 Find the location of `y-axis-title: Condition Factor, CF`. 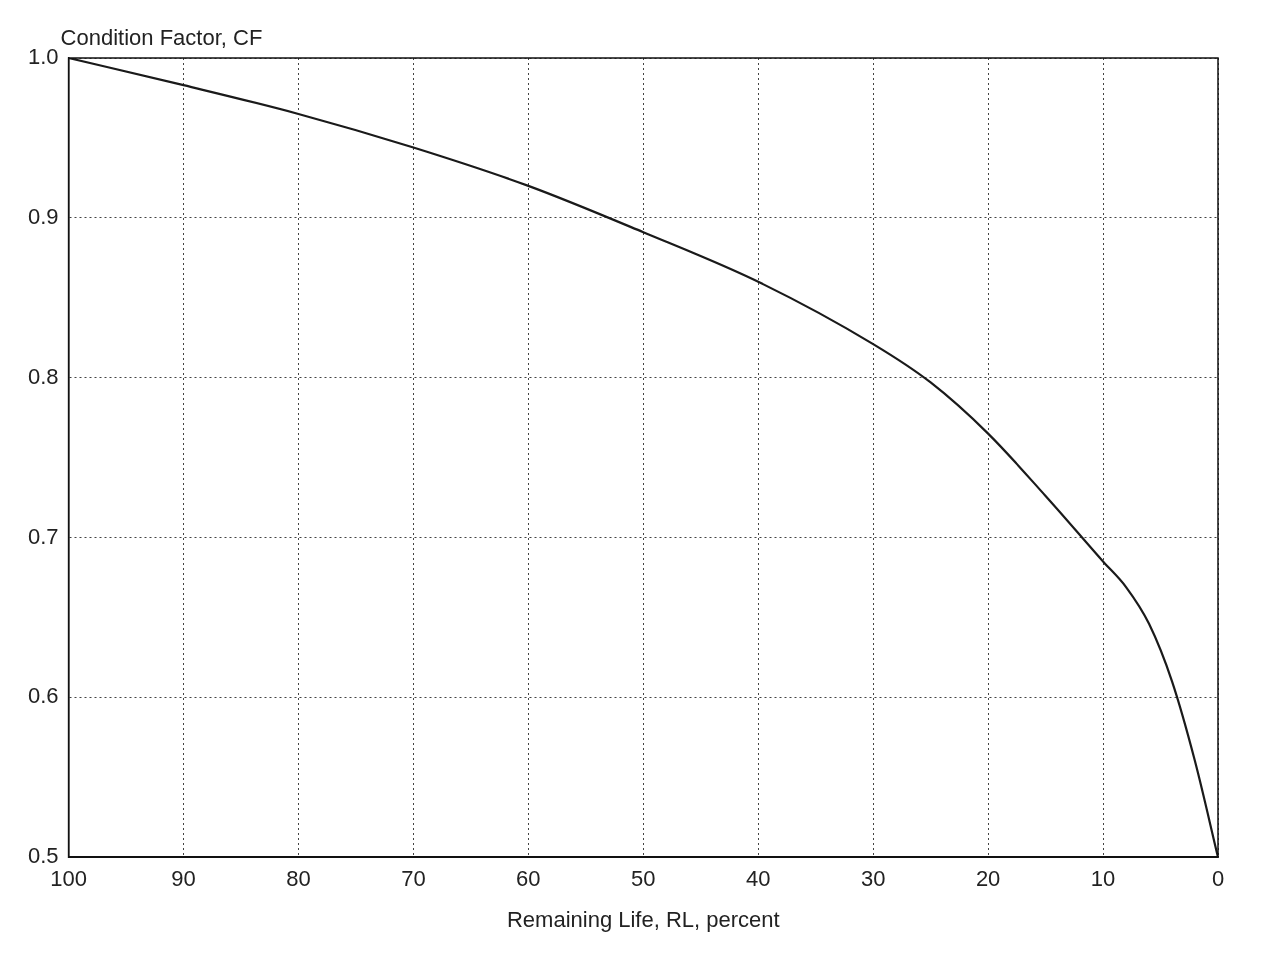

y-axis-title: Condition Factor, CF is located at coordinates (161, 38).